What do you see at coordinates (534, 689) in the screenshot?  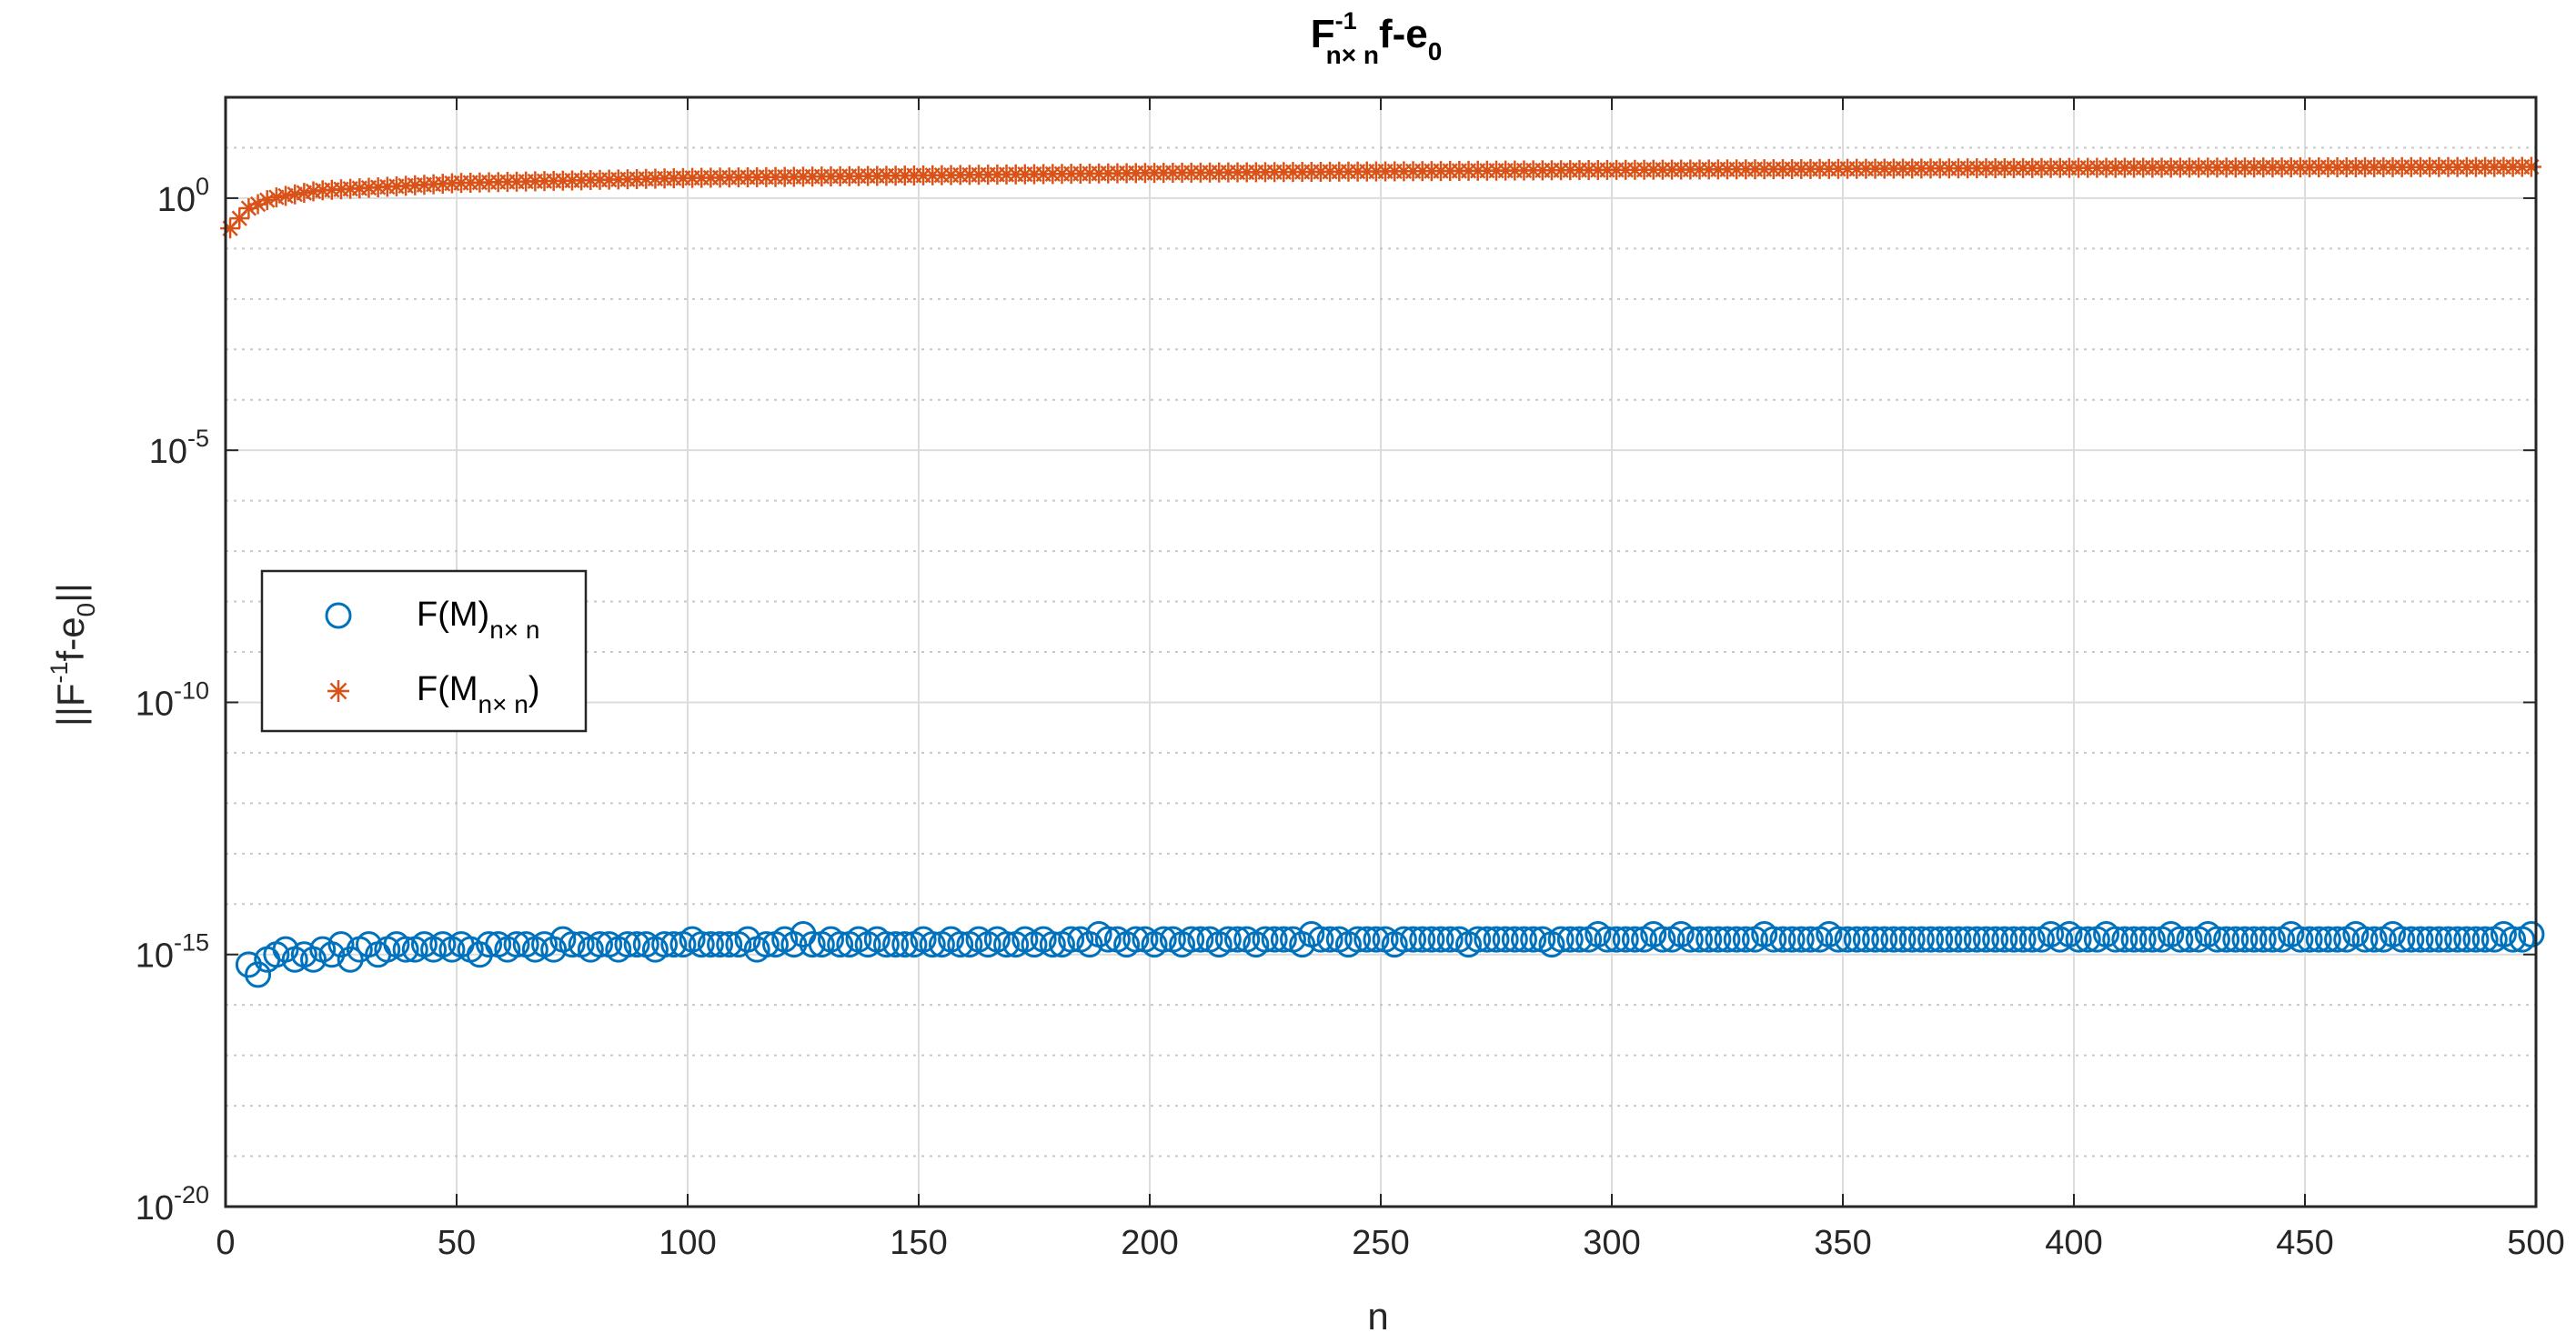 I see `legend-entry-2-suffix: )` at bounding box center [534, 689].